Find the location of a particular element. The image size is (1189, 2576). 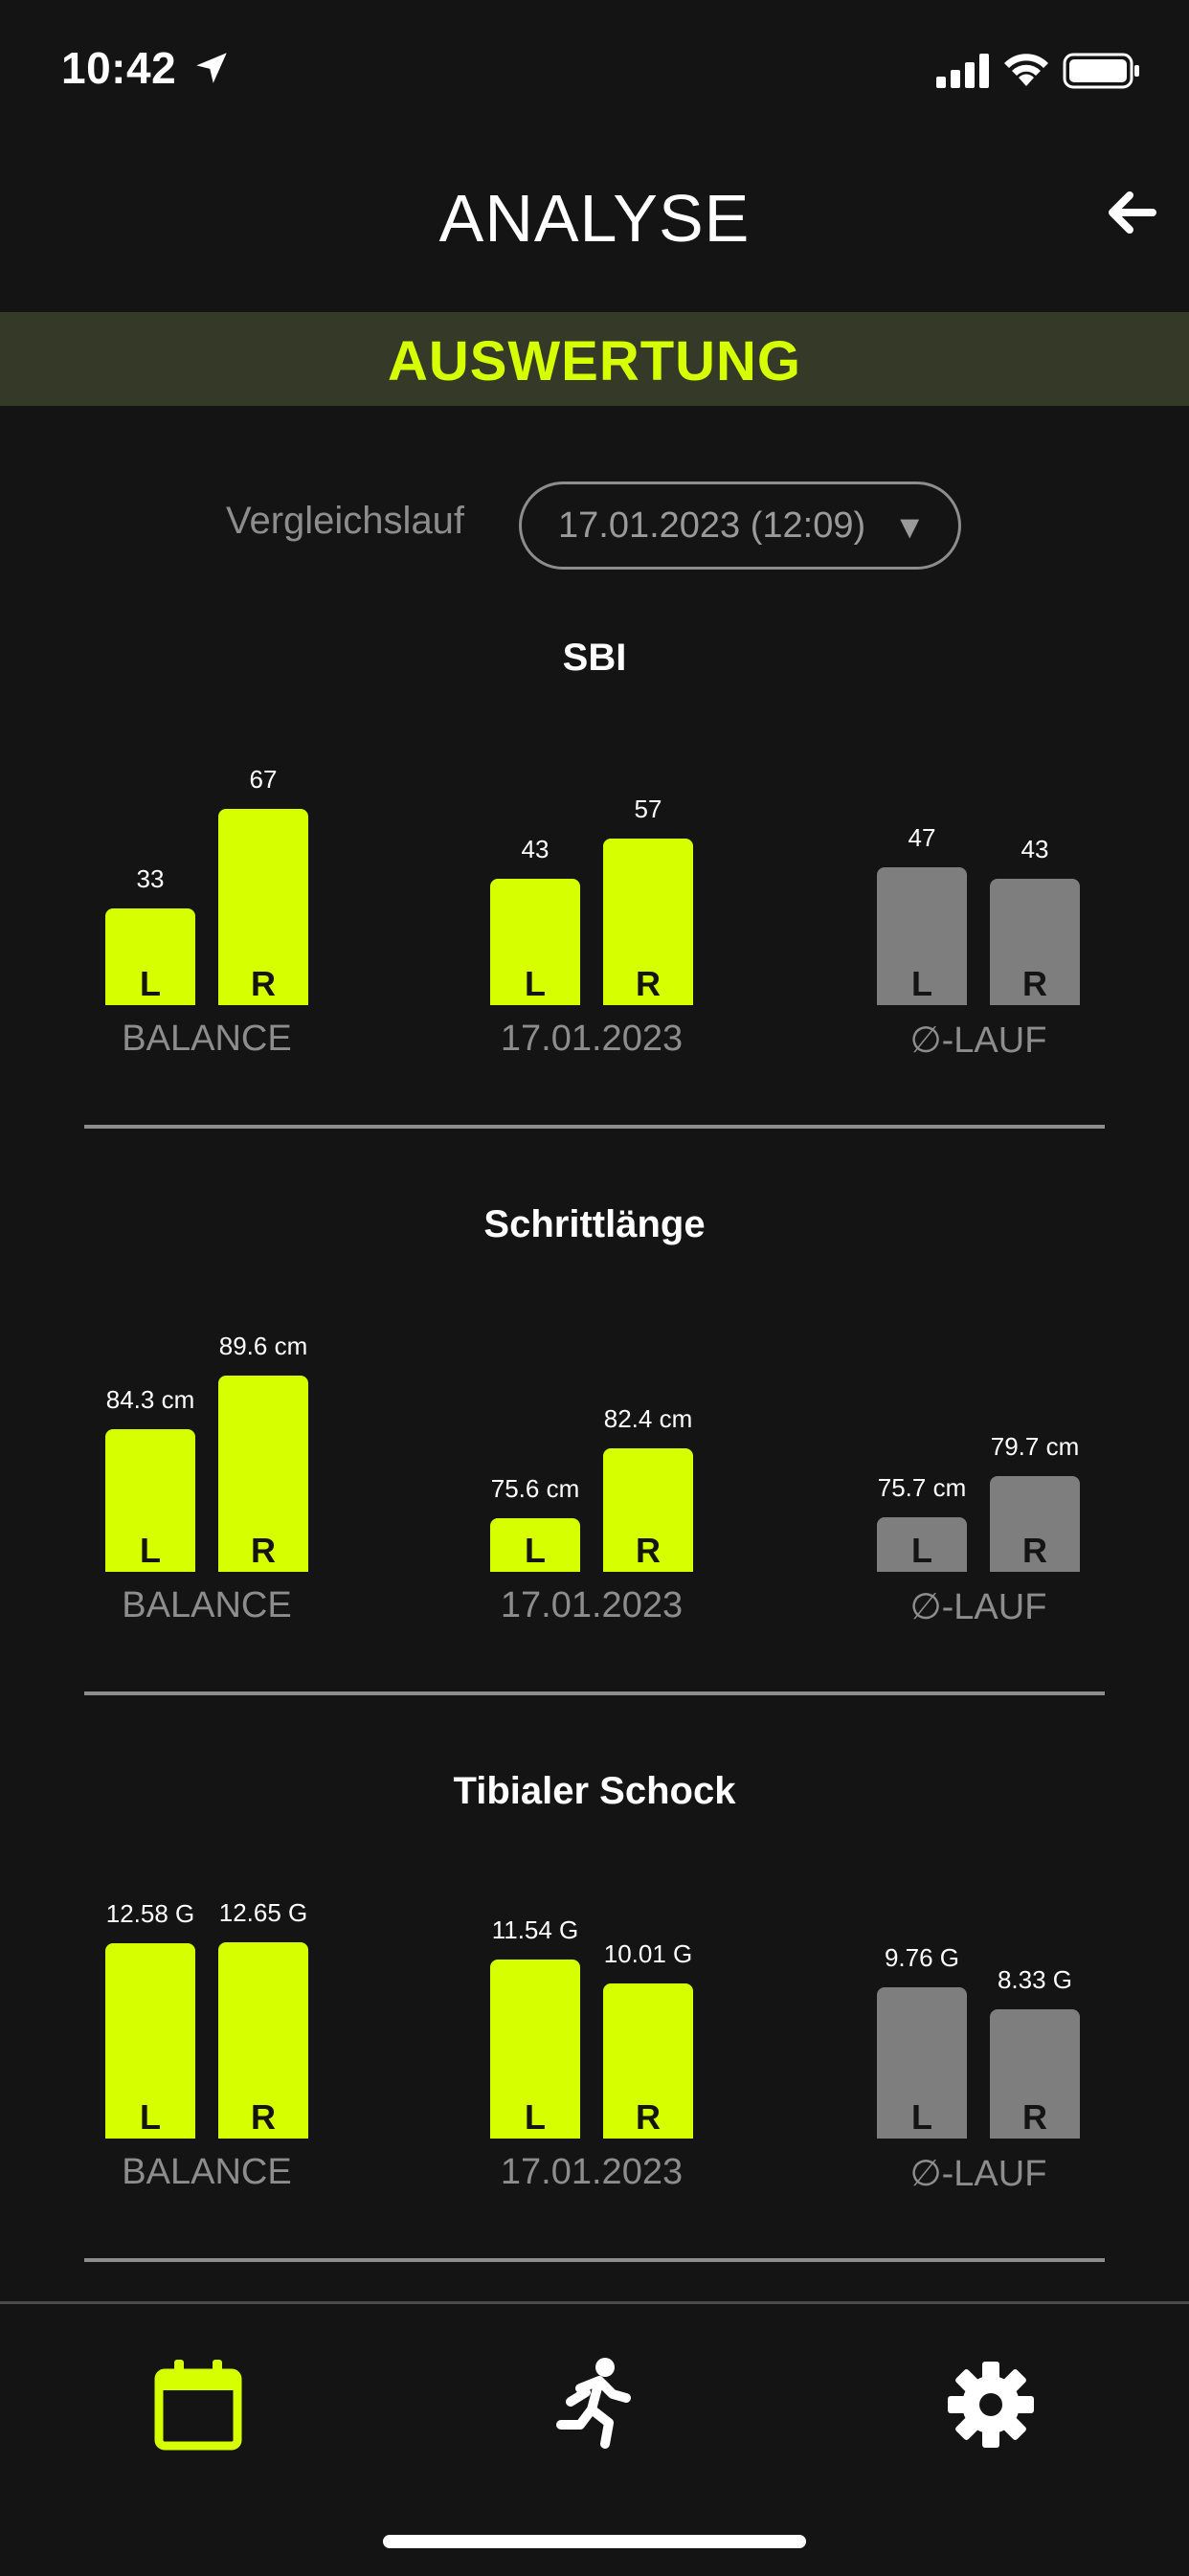

home-indicator is located at coordinates (594, 2542).